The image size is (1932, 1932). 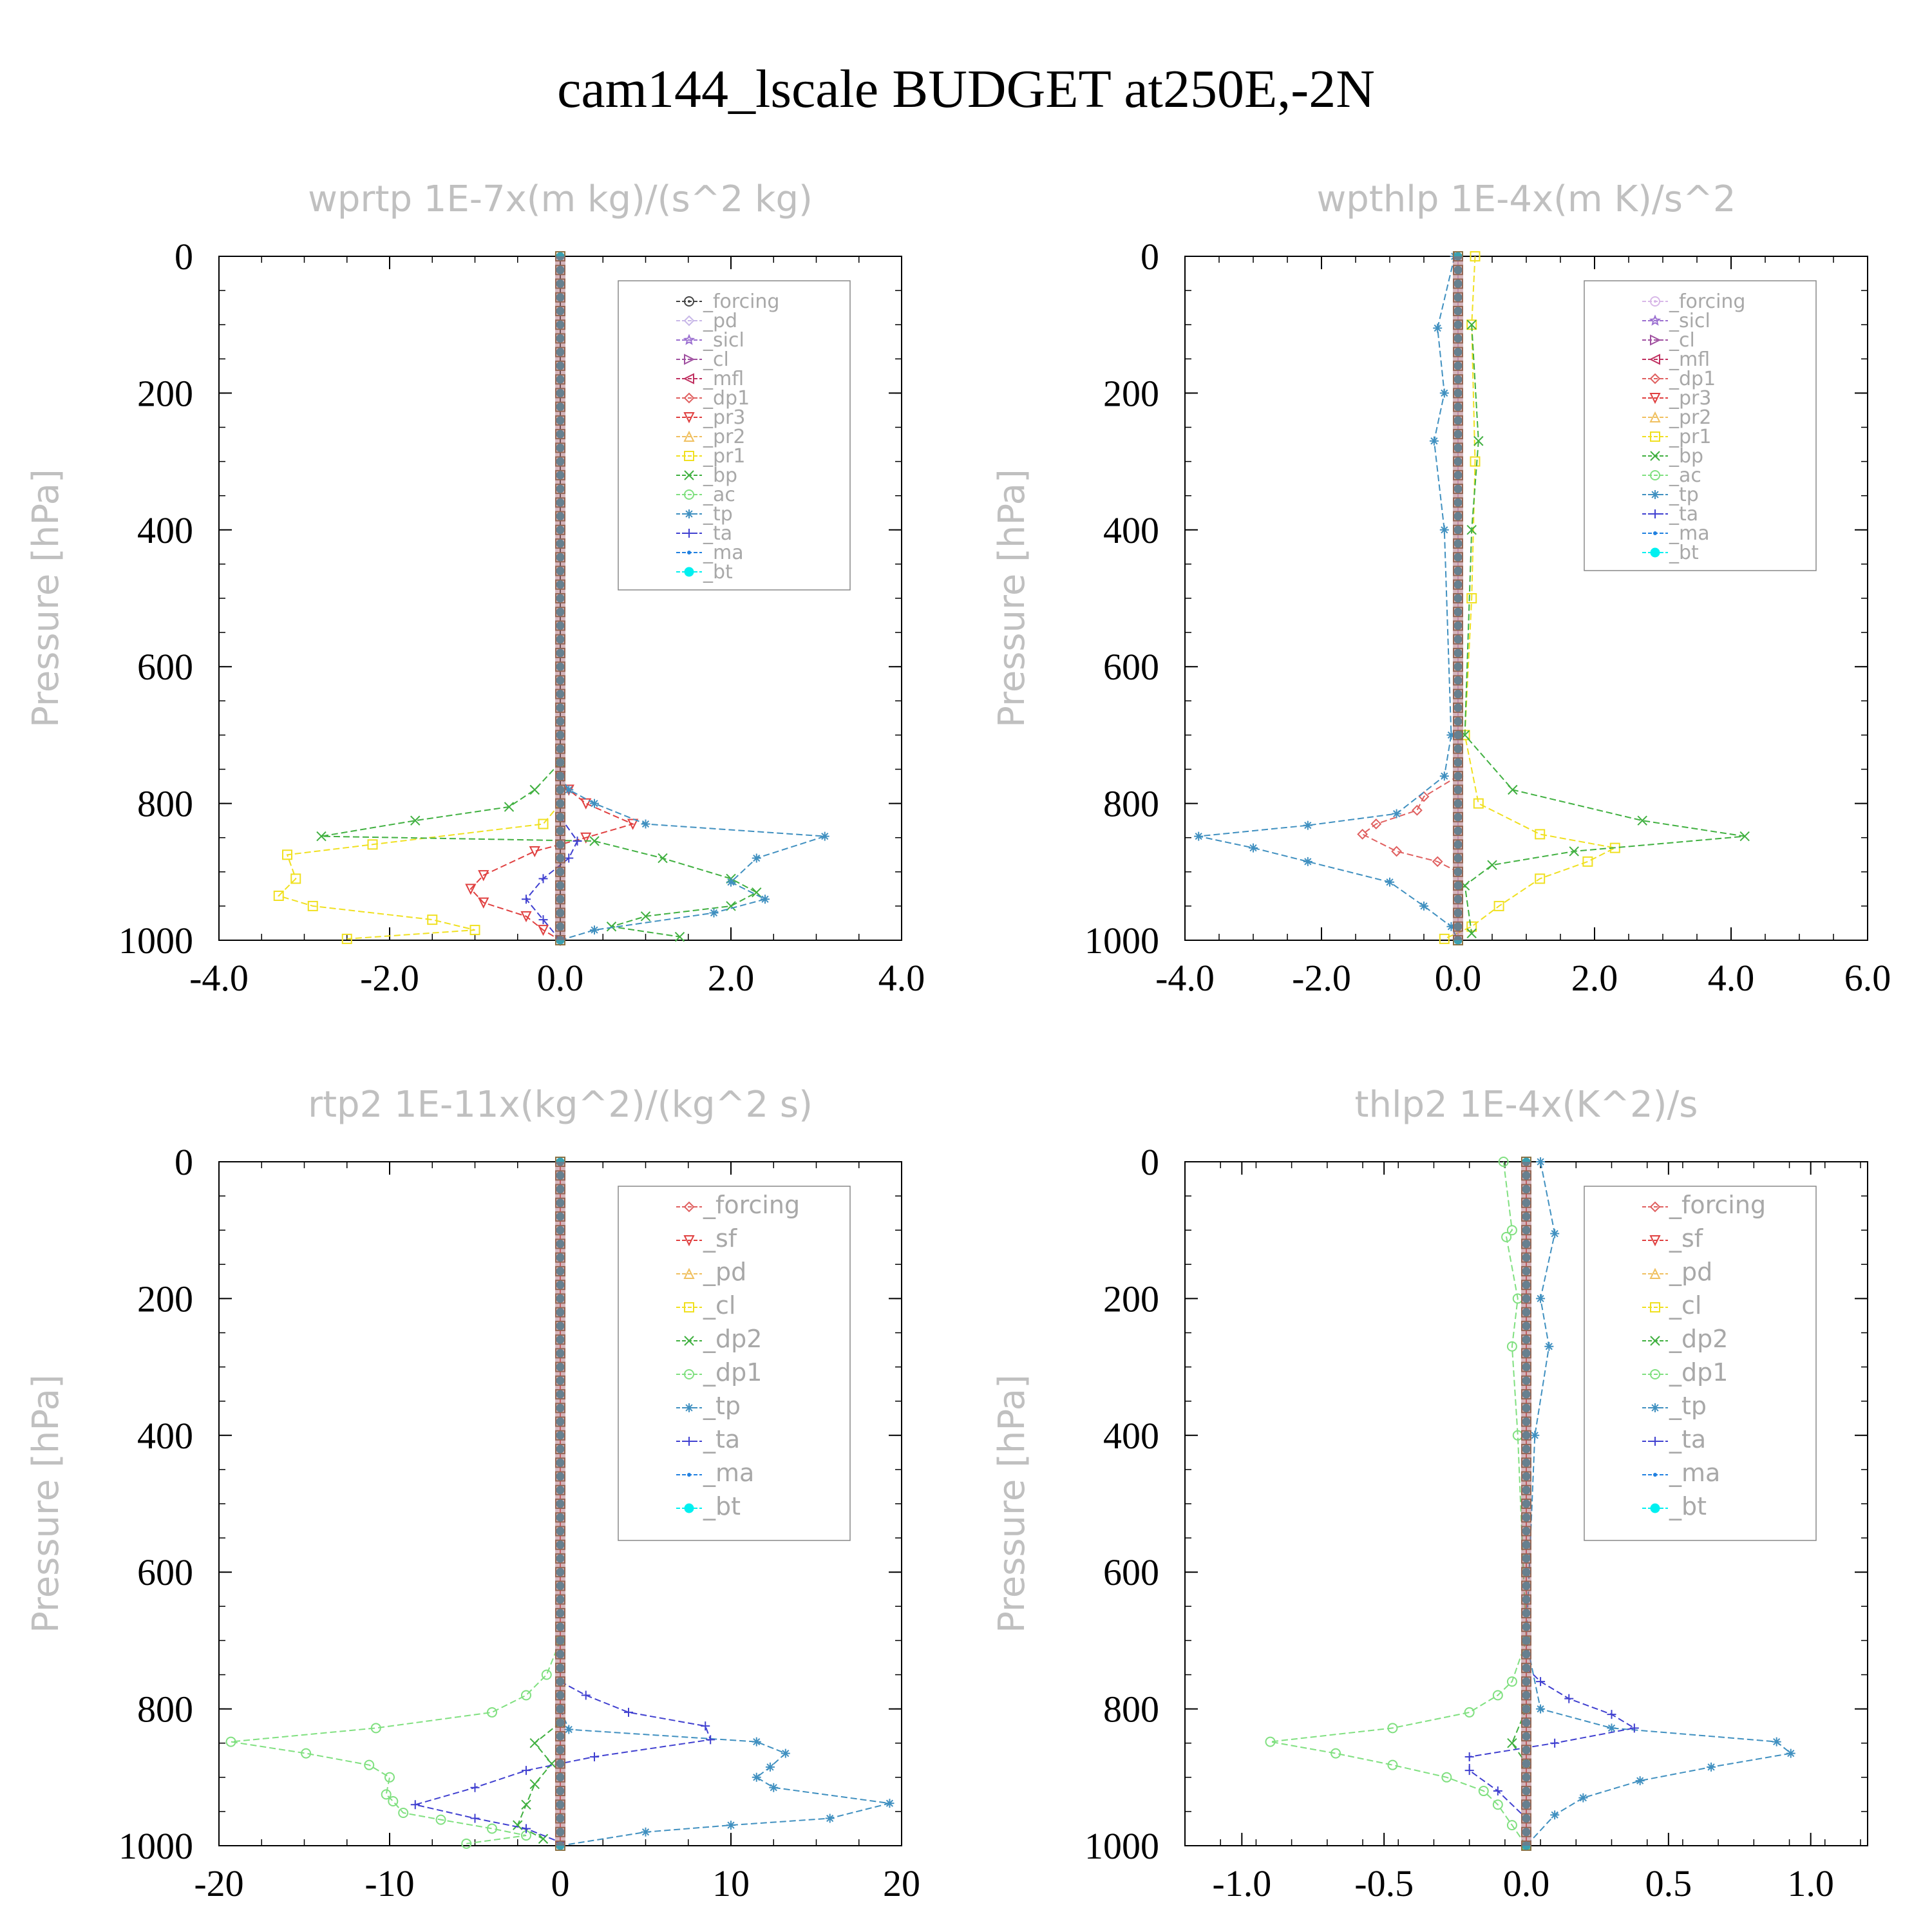 What do you see at coordinates (707, 1238) in the screenshot?
I see `legend-entry: _sf` at bounding box center [707, 1238].